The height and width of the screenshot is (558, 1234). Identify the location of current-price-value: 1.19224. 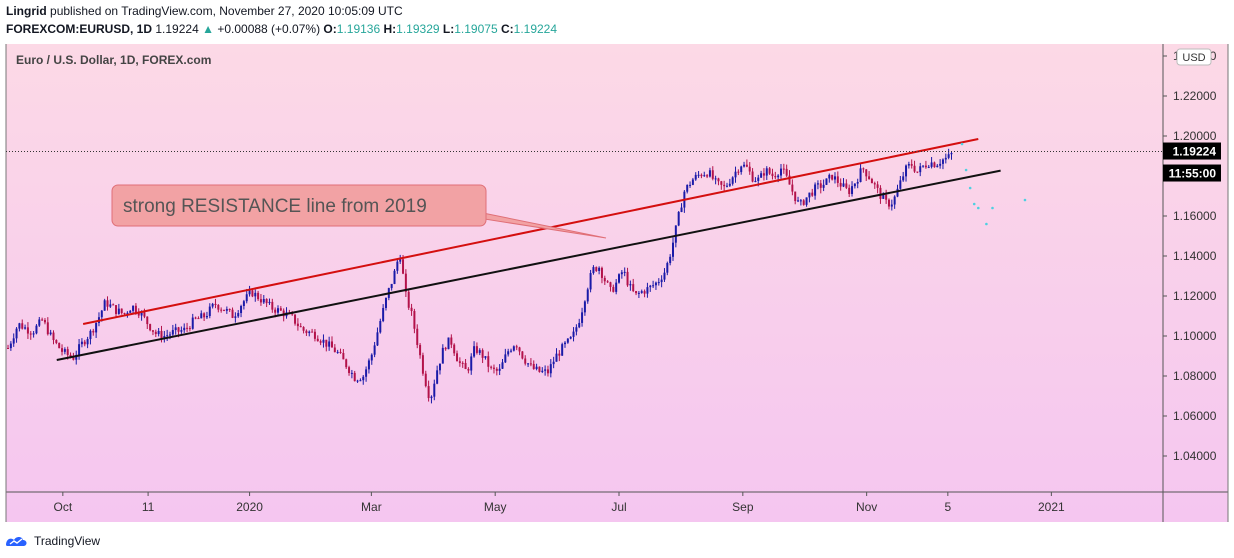
(1195, 152).